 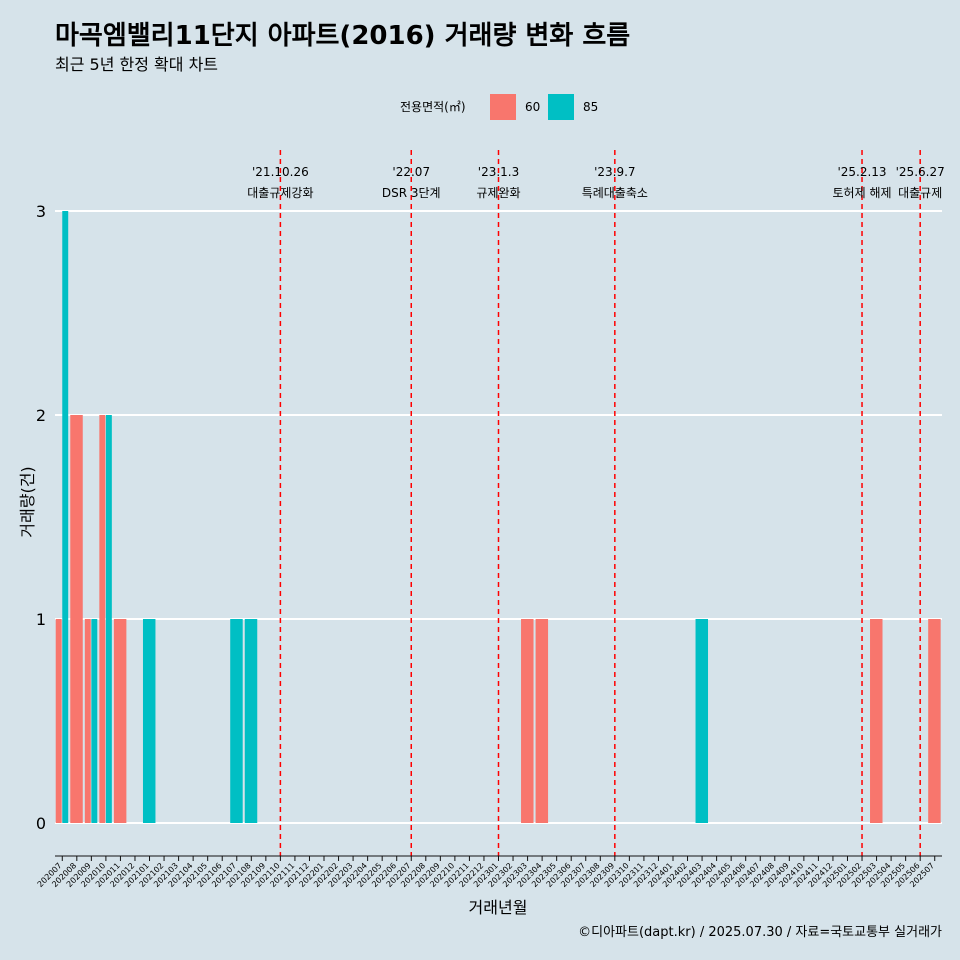 What do you see at coordinates (342, 36) in the screenshot?
I see `chart-title: 마곡엠밸리11단지 아파트(2016) 거래량 변화 흐름` at bounding box center [342, 36].